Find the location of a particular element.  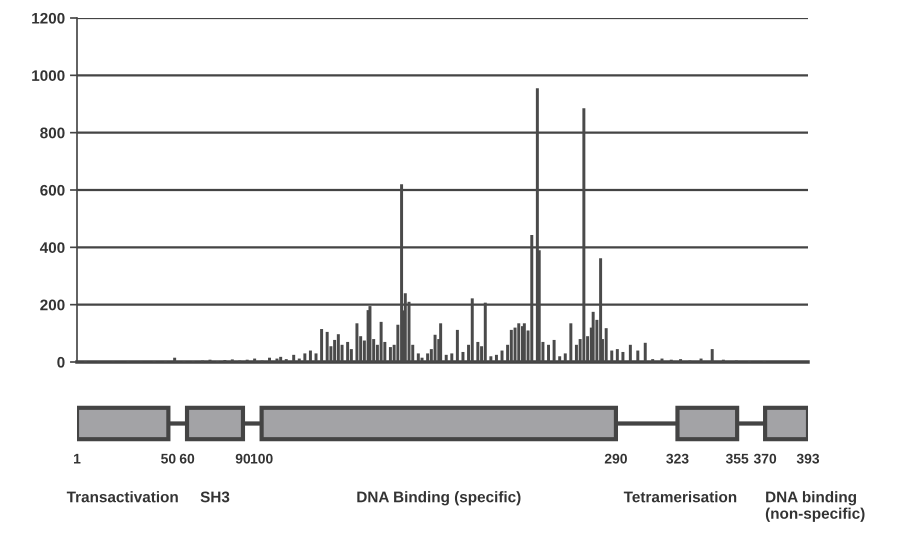

text: 290 is located at coordinates (615, 459).